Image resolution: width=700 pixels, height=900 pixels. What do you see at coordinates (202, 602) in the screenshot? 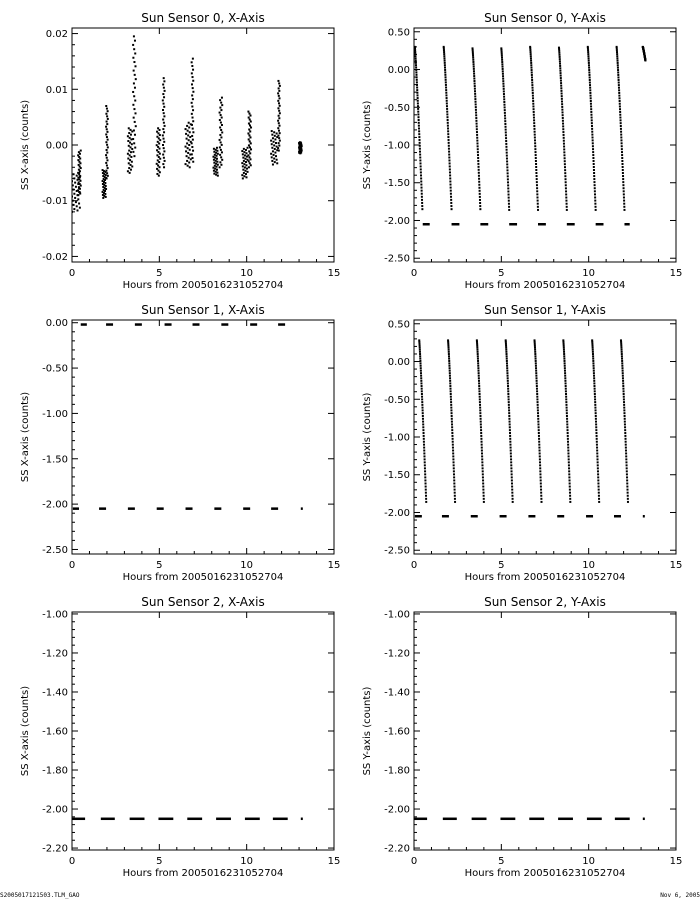
I see `chart-title: Sun Sensor 2, X-Axis` at bounding box center [202, 602].